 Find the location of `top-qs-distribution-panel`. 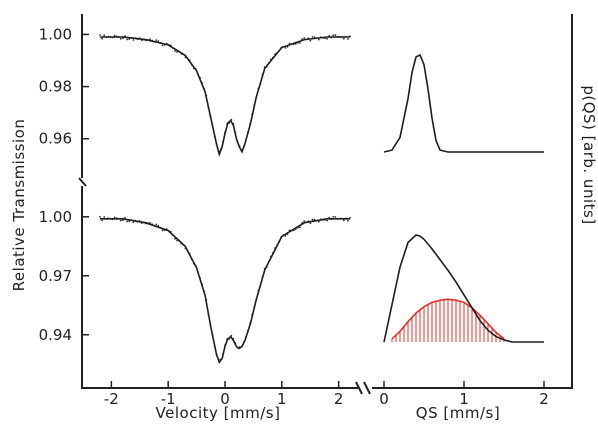

top-qs-distribution-panel is located at coordinates (463, 103).